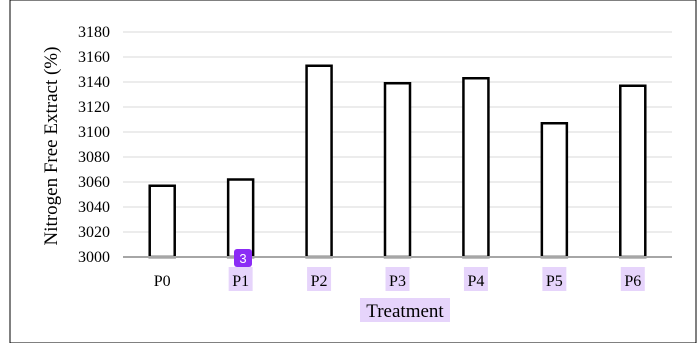  Describe the element at coordinates (554, 281) in the screenshot. I see `x-tick-label-p5: P5` at that location.